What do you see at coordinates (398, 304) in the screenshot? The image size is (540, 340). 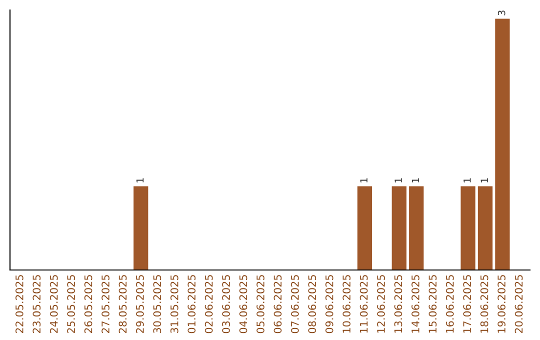 I see `x-tick-label: 13.06.2025` at bounding box center [398, 304].